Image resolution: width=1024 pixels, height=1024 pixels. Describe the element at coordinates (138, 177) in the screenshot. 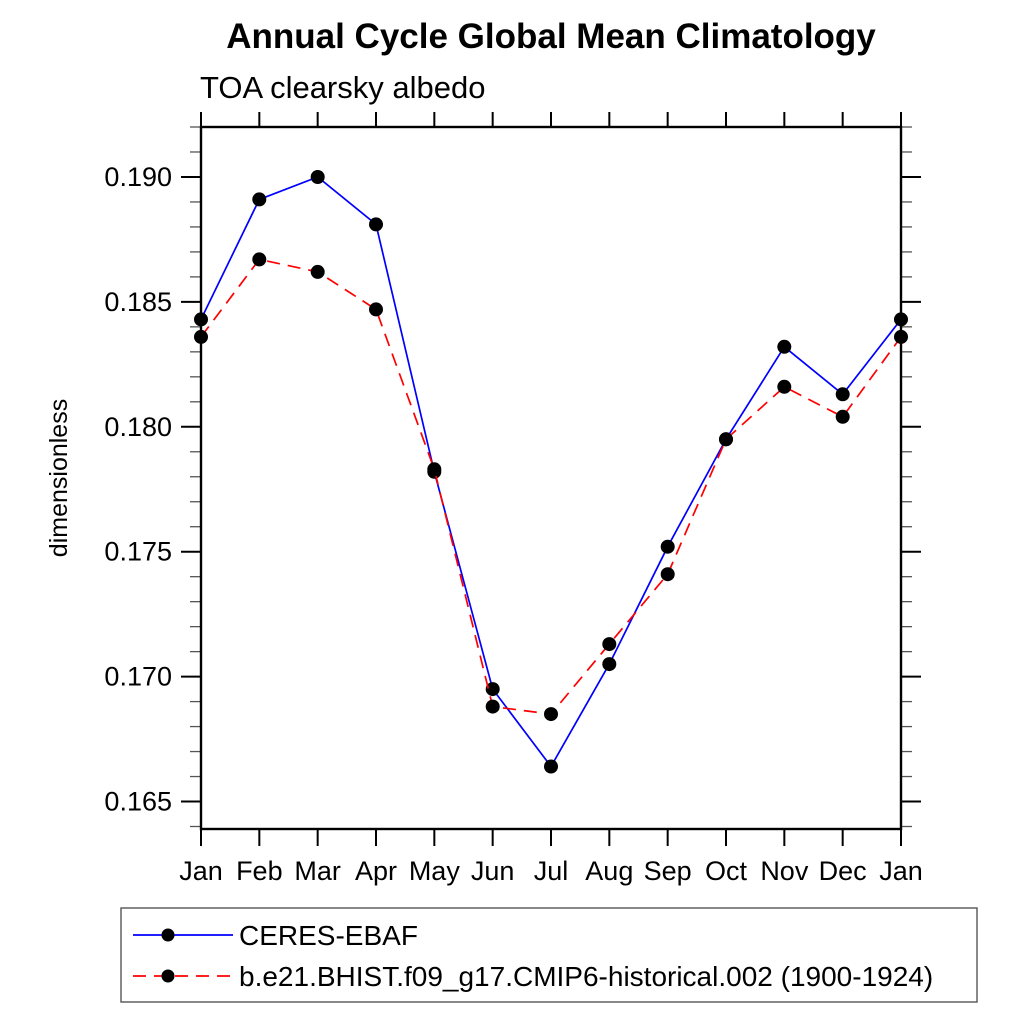

I see `y-tick-label: 0.190` at that location.